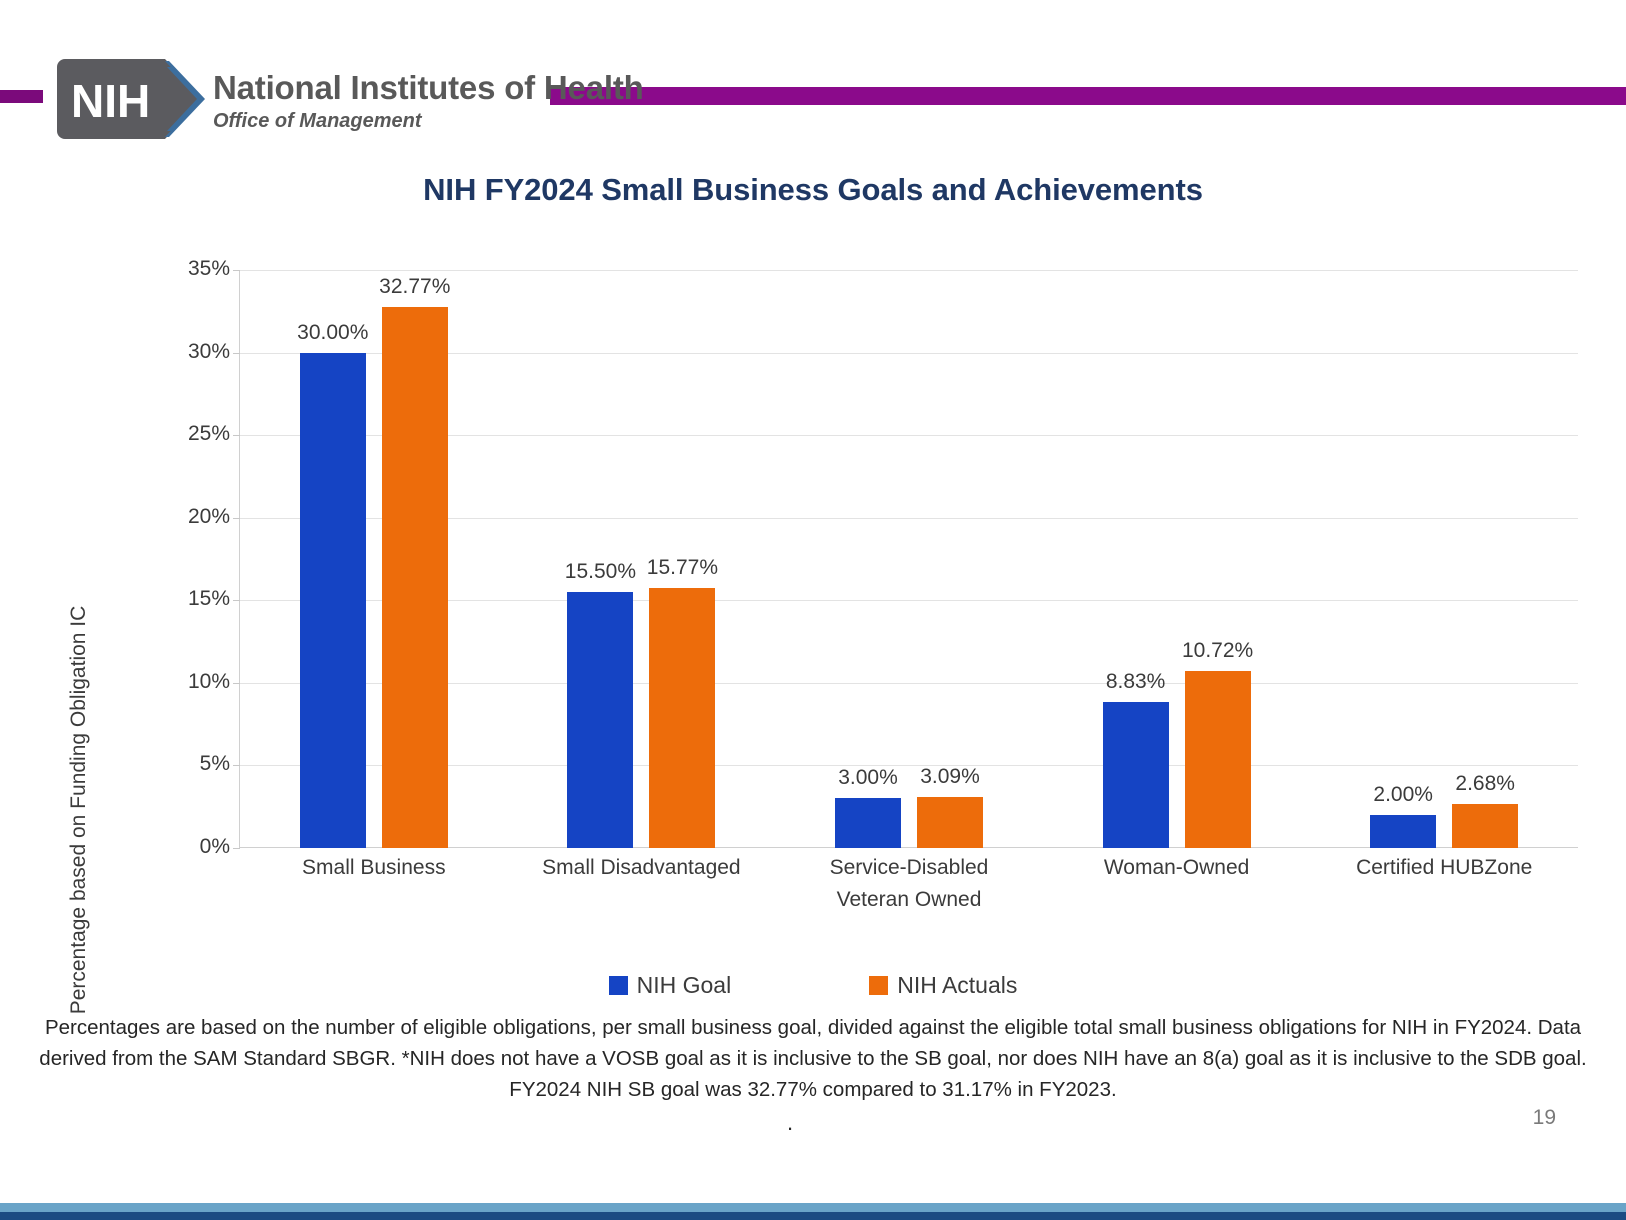 The height and width of the screenshot is (1220, 1626). What do you see at coordinates (208, 351) in the screenshot?
I see `y-axis-tick-label: 30%` at bounding box center [208, 351].